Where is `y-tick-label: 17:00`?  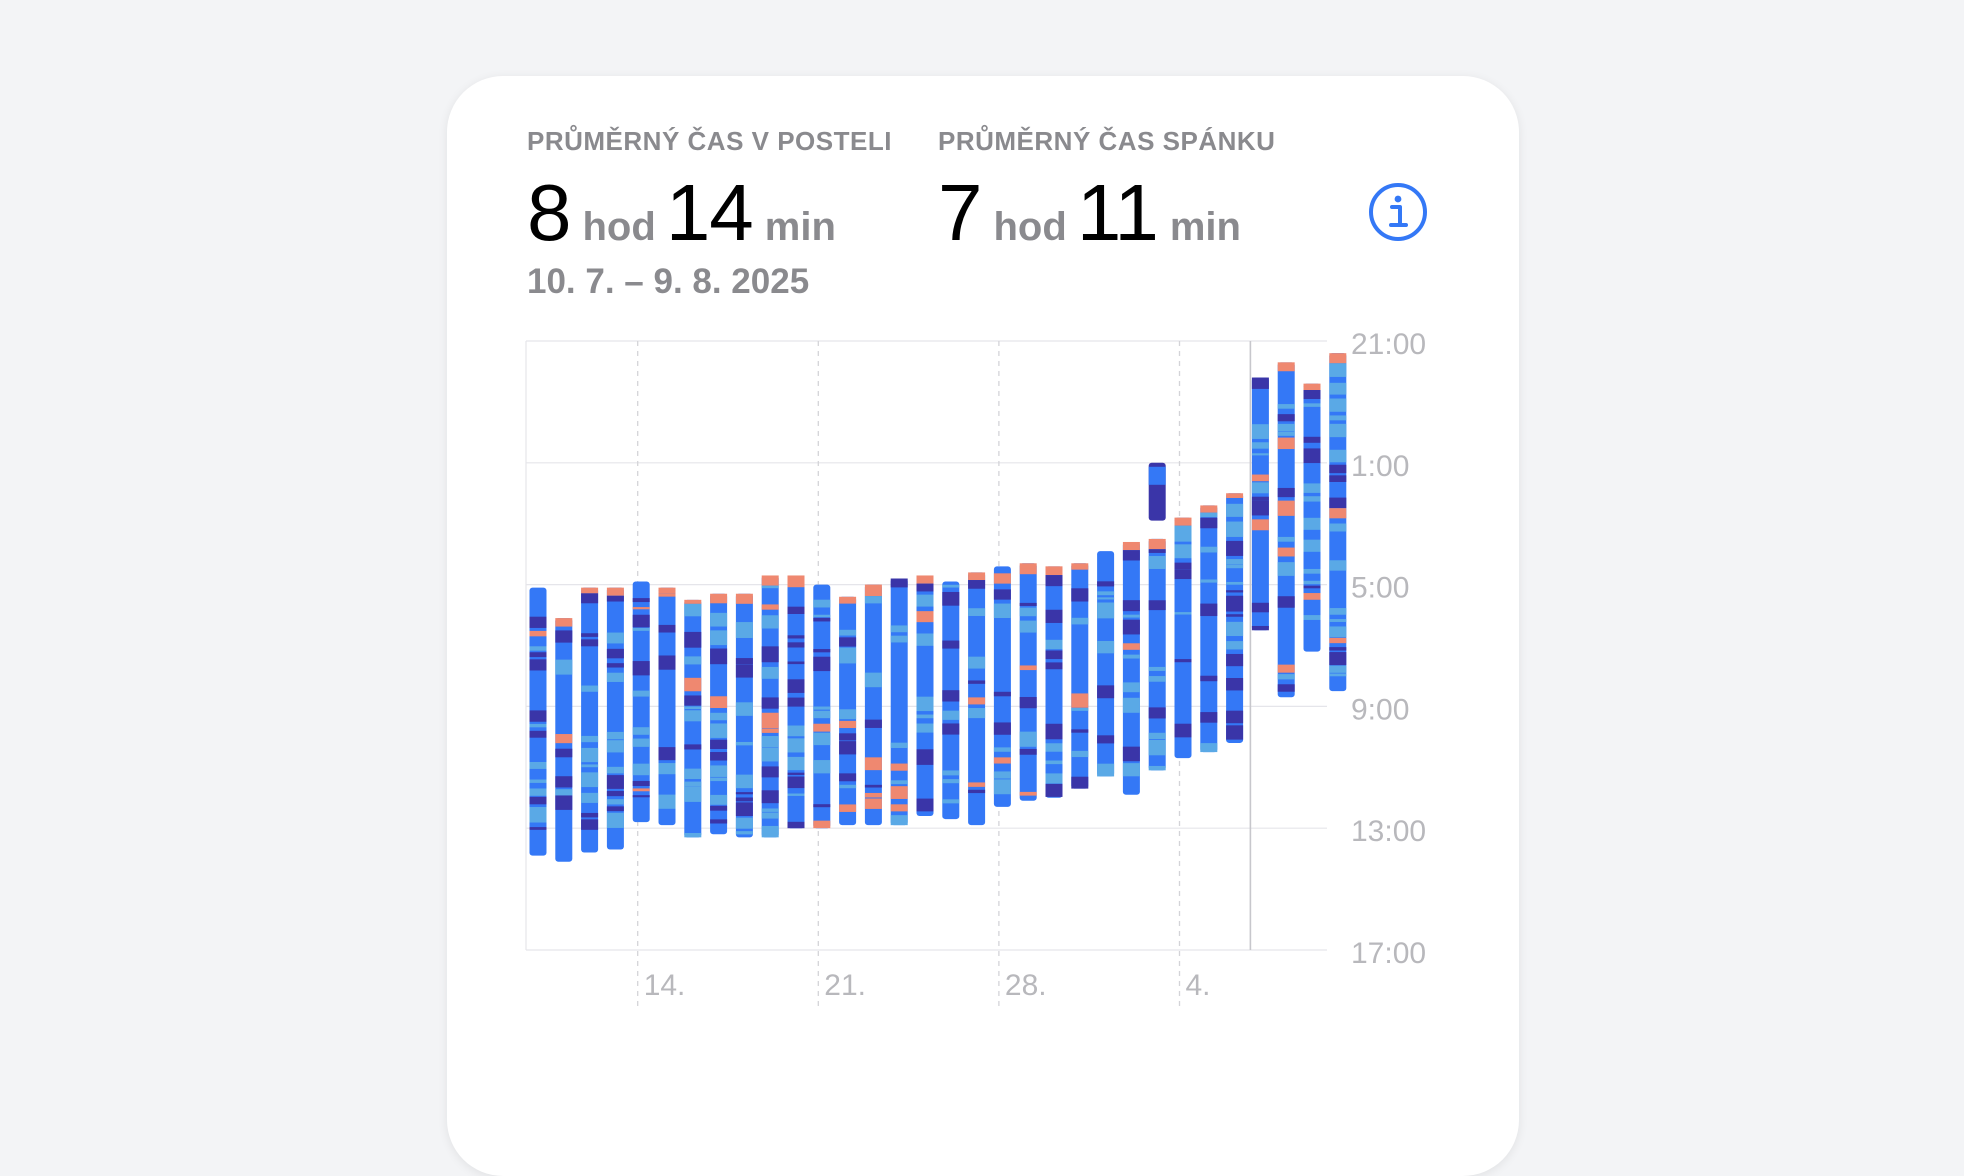 y-tick-label: 17:00 is located at coordinates (1388, 953).